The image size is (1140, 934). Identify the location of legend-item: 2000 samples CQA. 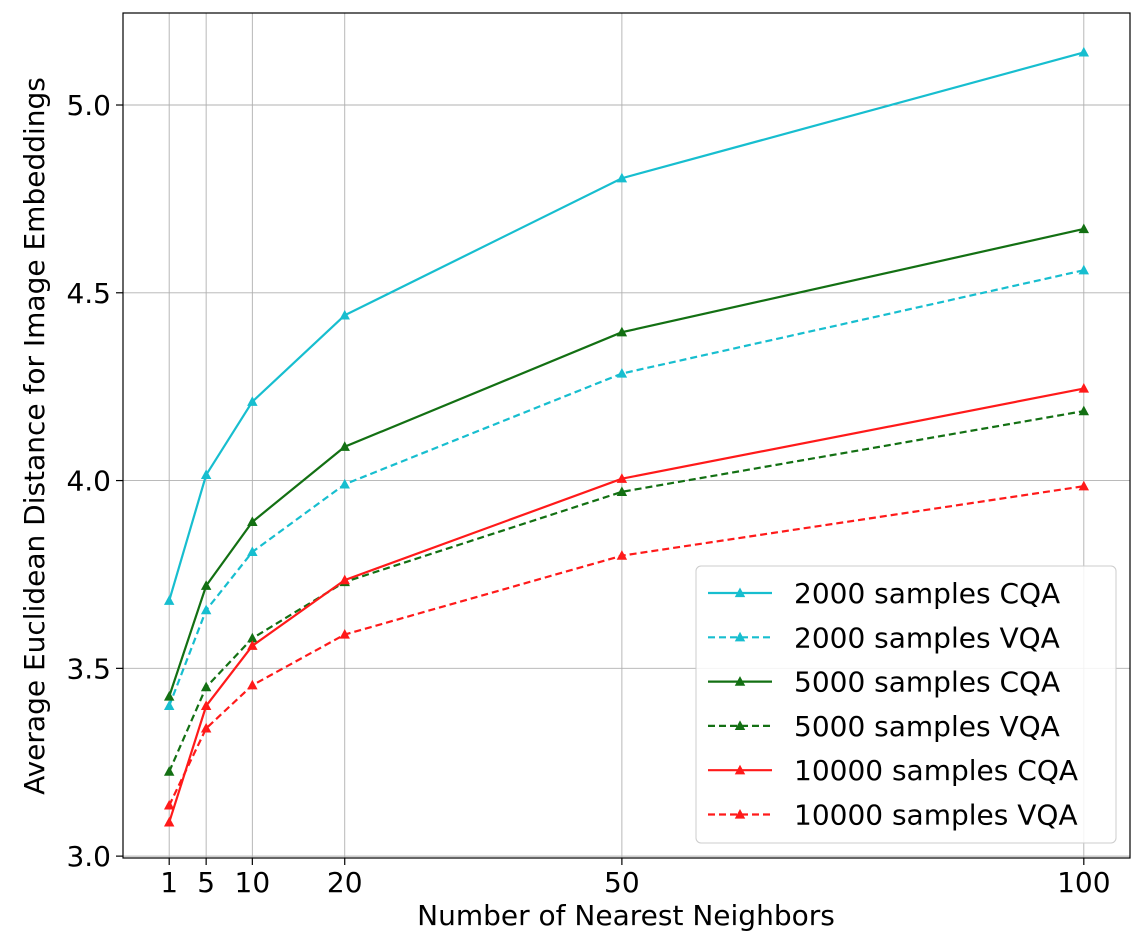
(884, 593).